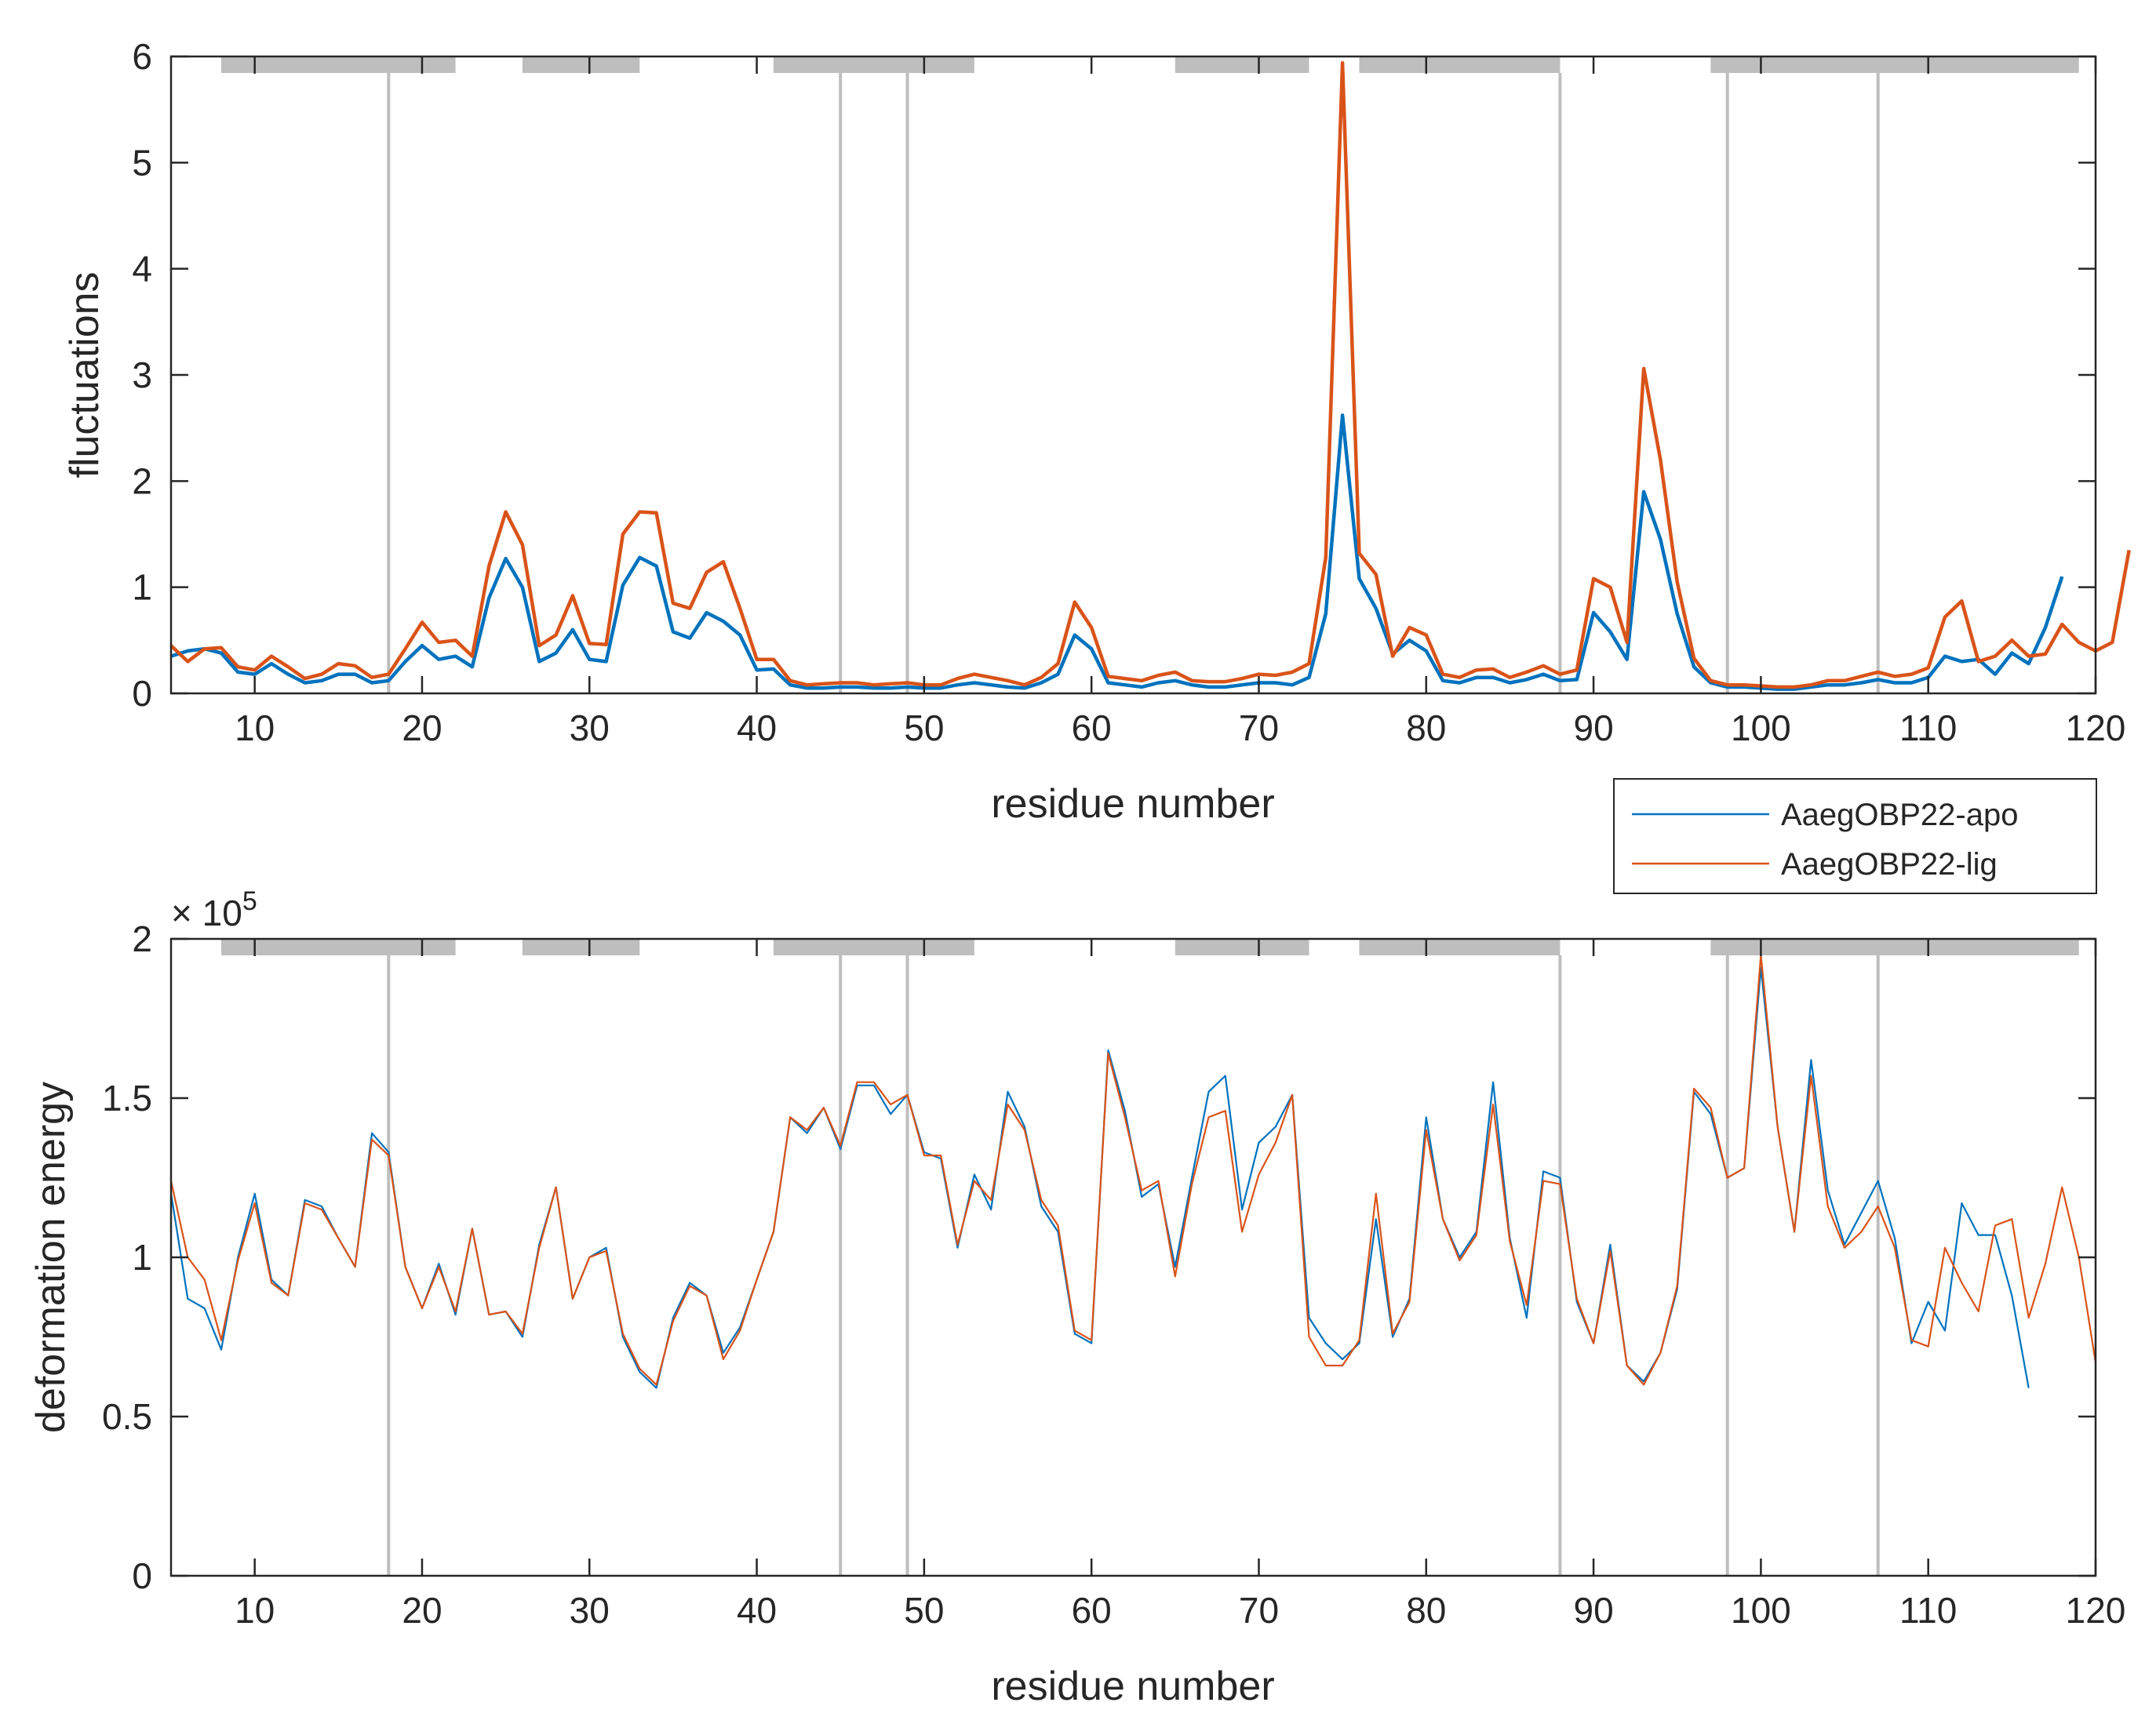 Image resolution: width=2156 pixels, height=1735 pixels. What do you see at coordinates (142, 587) in the screenshot?
I see `top-ytick-label-1: 1` at bounding box center [142, 587].